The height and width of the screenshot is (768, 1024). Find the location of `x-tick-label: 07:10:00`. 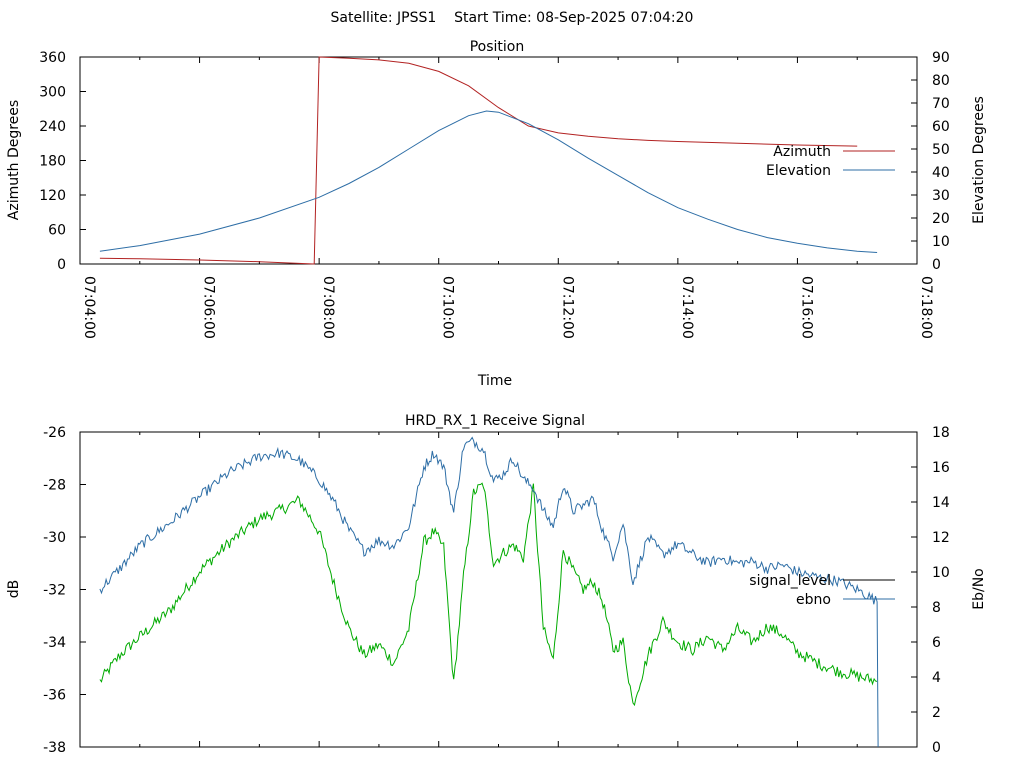

x-tick-label: 07:10:00 is located at coordinates (448, 307).